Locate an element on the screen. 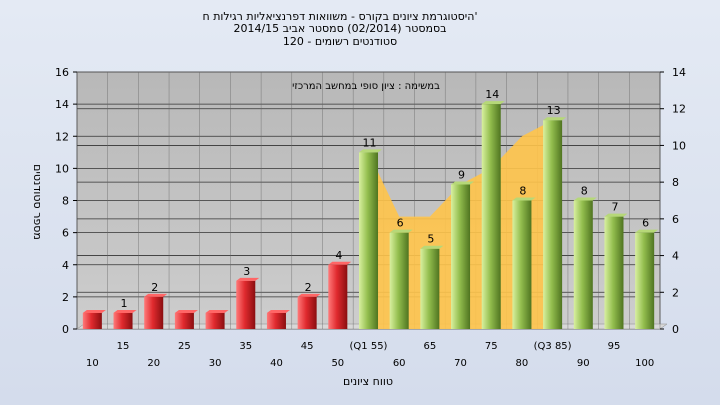 This screenshot has height=405, width=720. data-label-15: 13 is located at coordinates (554, 110).